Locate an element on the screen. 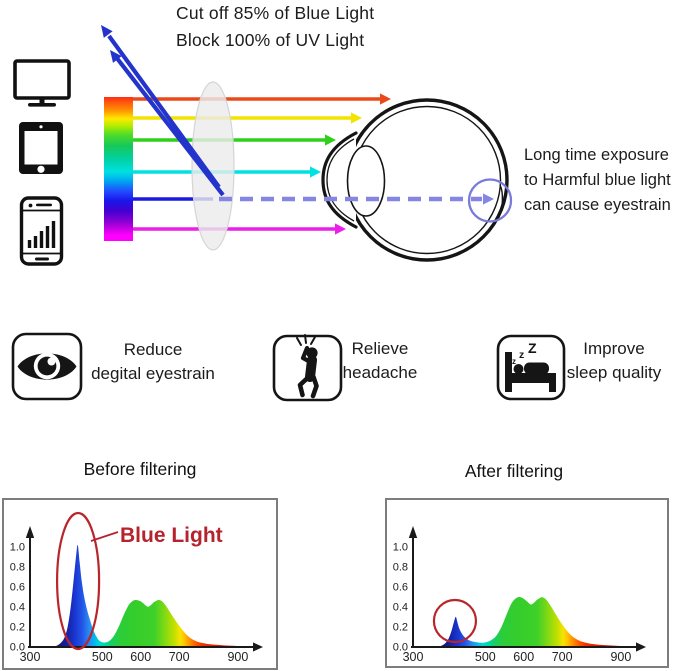 The width and height of the screenshot is (679, 671). retina-highlight-circle is located at coordinates (490, 200).